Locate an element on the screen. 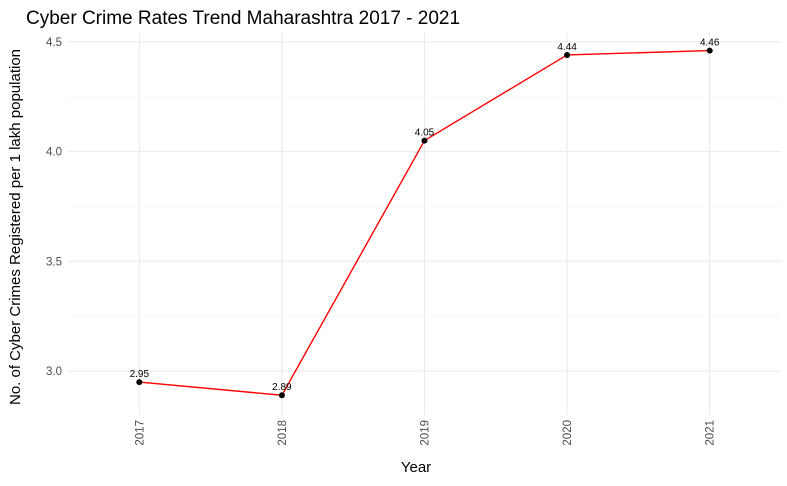 Image resolution: width=787 pixels, height=486 pixels. x-tick-label: 2021 is located at coordinates (711, 433).